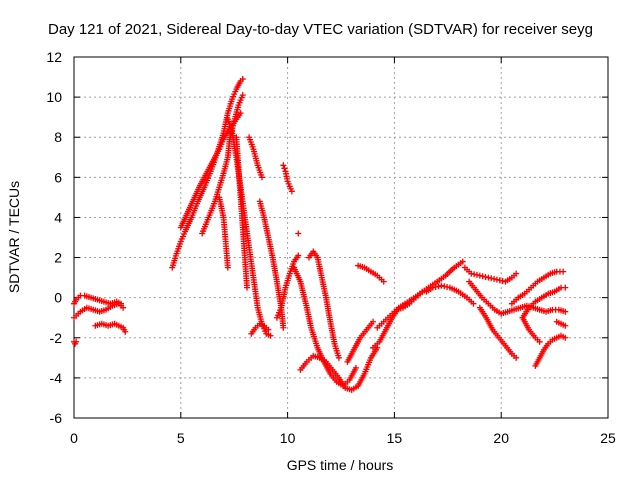 The width and height of the screenshot is (640, 480). Describe the element at coordinates (74, 438) in the screenshot. I see `x-tick-label: 0` at that location.